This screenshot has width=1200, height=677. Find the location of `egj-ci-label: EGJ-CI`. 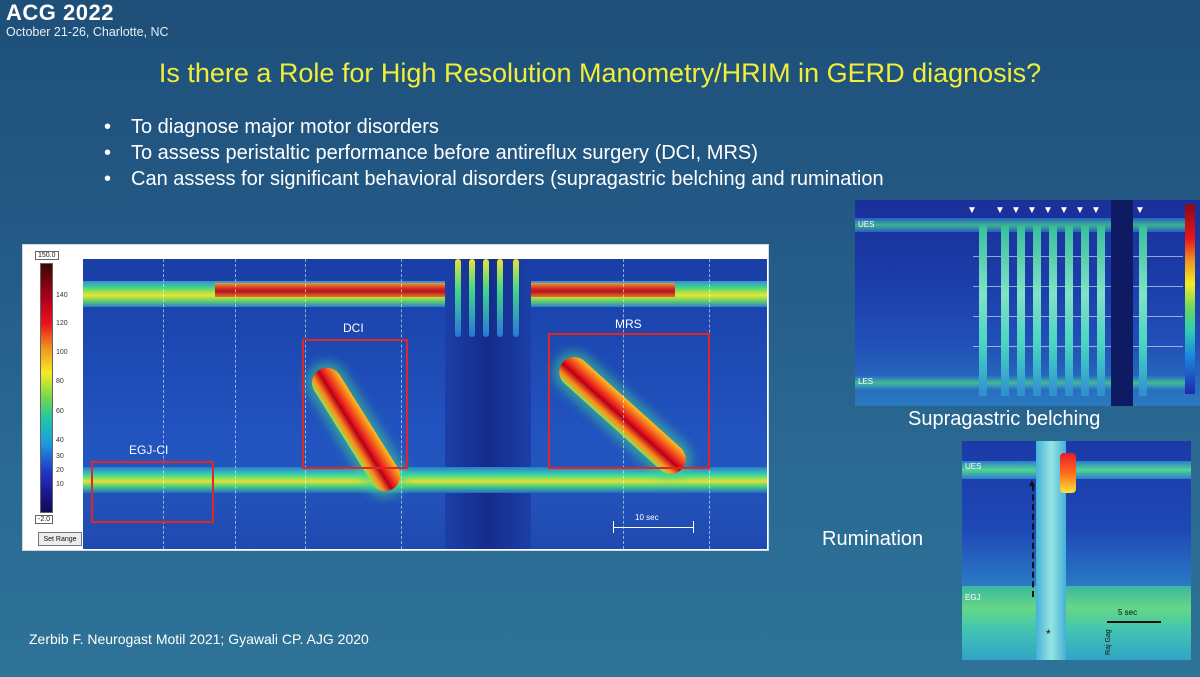

egj-ci-label: EGJ-CI is located at coordinates (149, 450).